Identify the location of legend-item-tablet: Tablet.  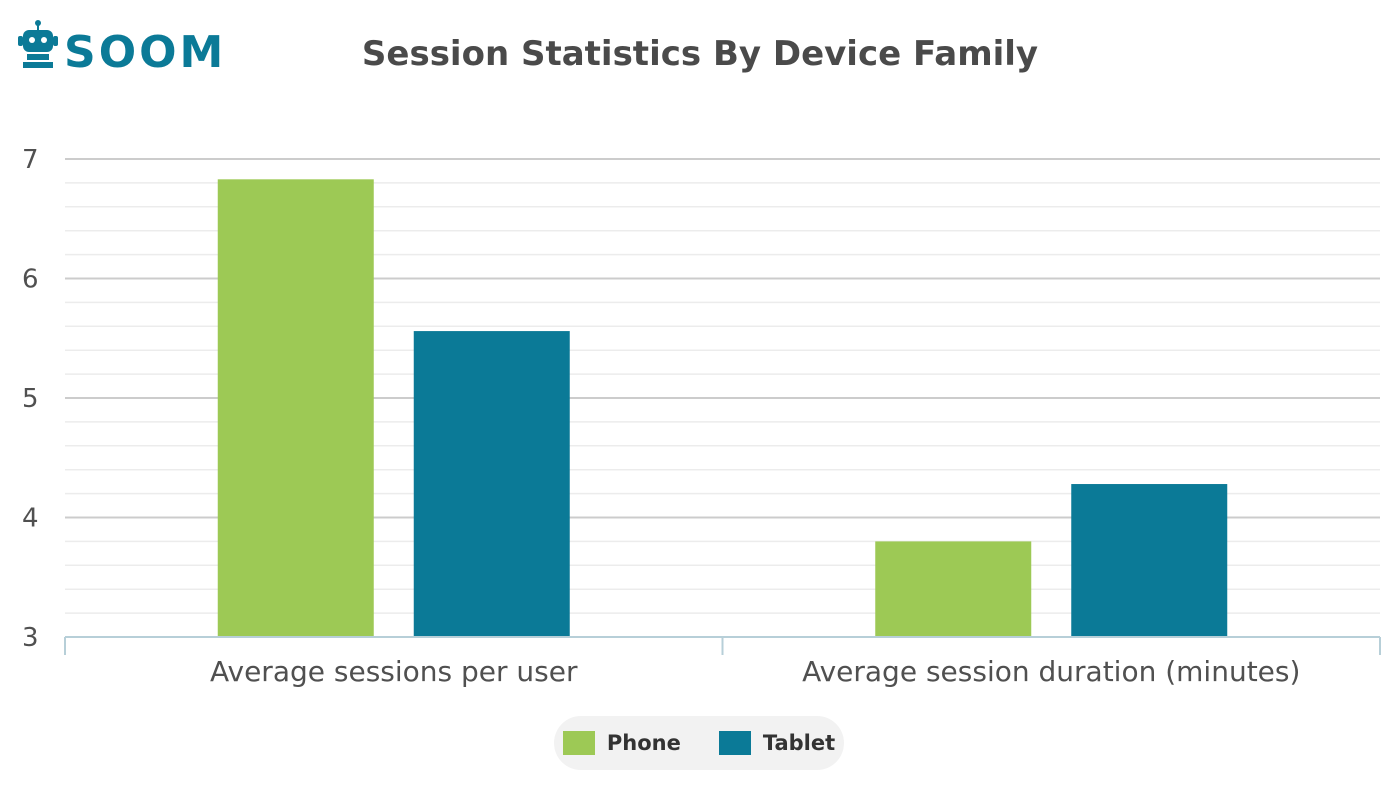
(777, 743).